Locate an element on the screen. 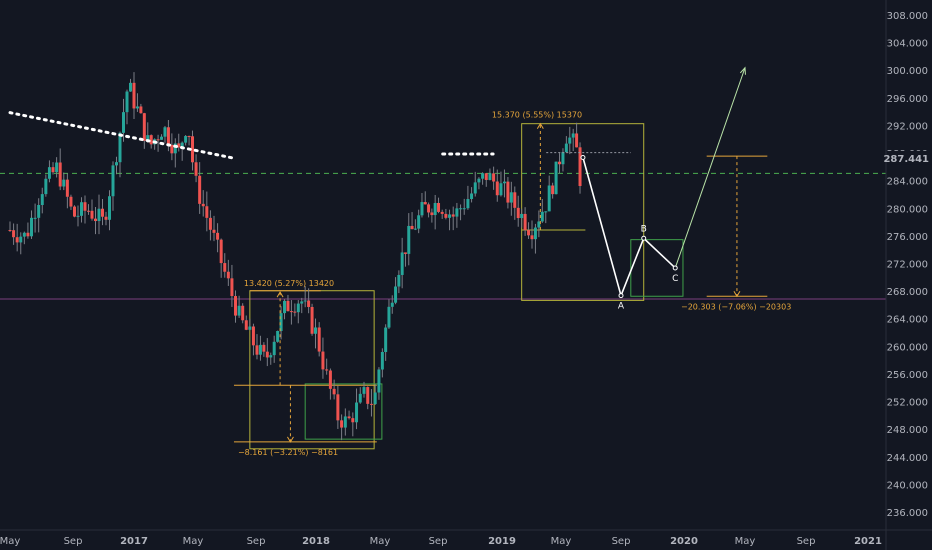  price-tick-label: 300.000 is located at coordinates (907, 71).